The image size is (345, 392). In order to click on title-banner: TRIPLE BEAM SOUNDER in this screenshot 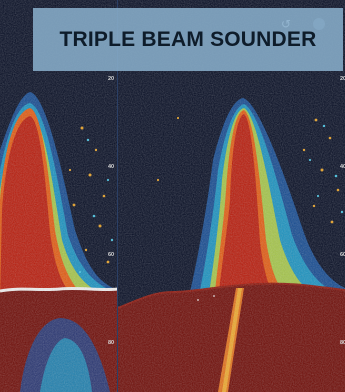, I will do `click(188, 39)`.